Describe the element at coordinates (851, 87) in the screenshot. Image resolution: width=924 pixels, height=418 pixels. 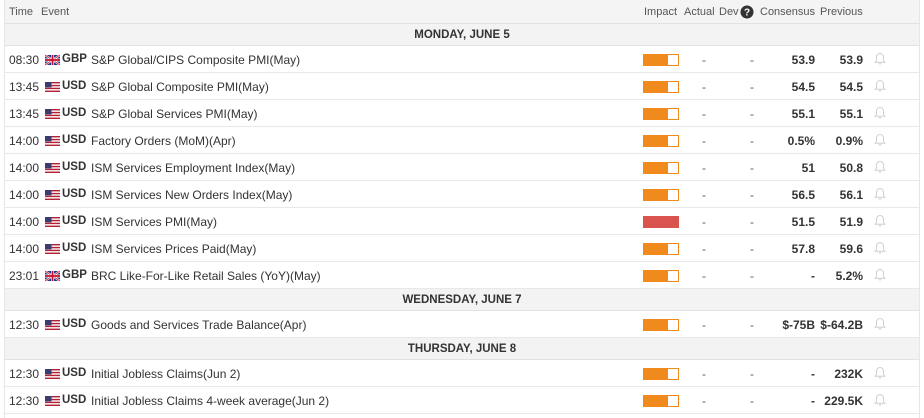
I see `event-previous: 54.5` at that location.